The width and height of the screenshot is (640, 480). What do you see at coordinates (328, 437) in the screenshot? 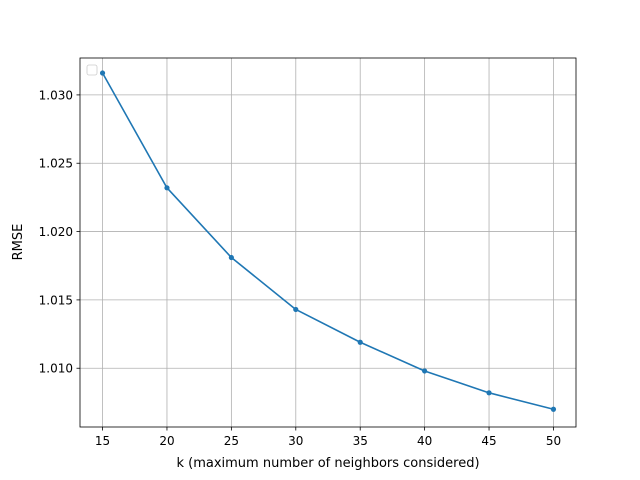
I see `x-axis-ticks: 15 20 25 30 35 40 45 50` at bounding box center [328, 437].